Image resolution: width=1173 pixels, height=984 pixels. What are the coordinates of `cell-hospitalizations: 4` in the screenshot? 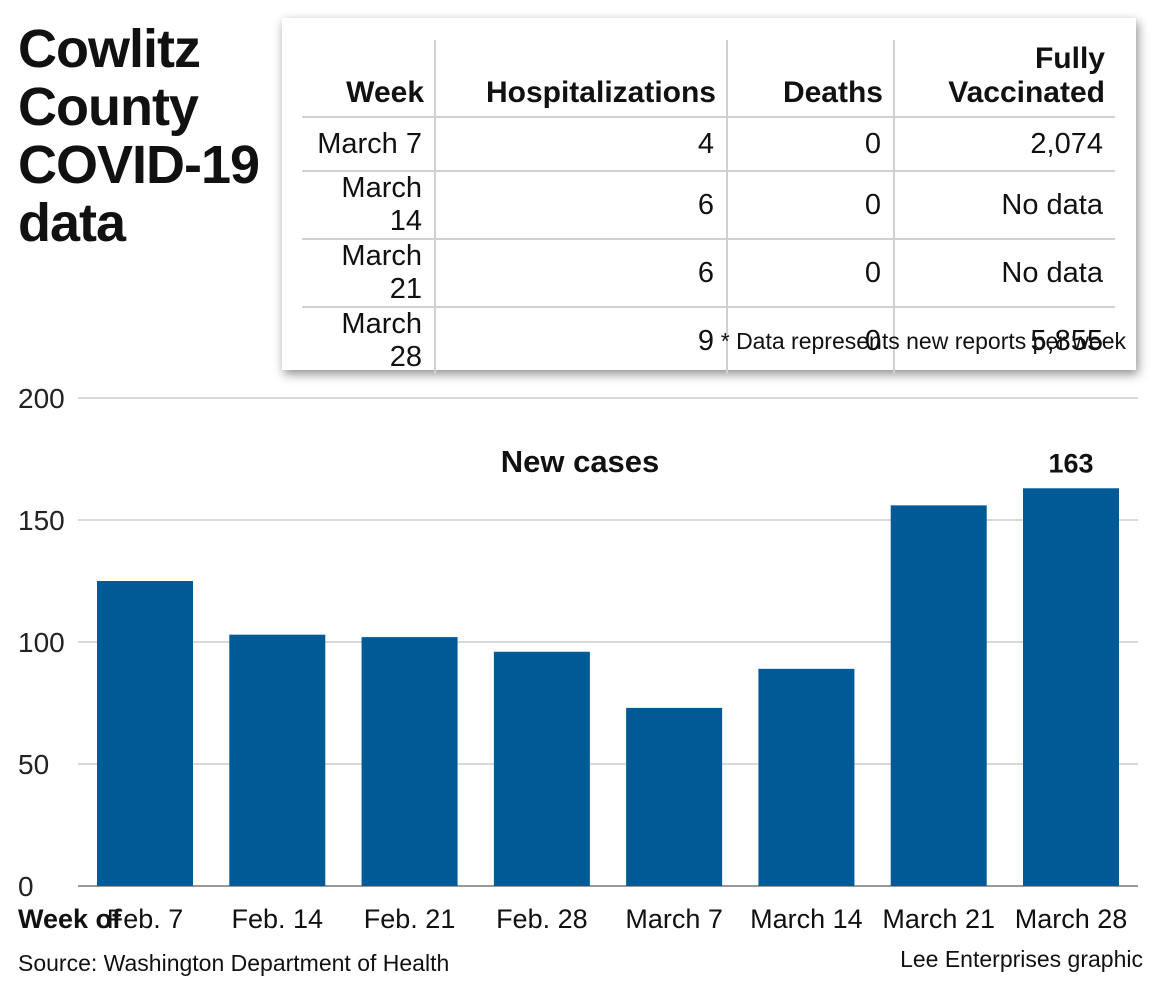 It's located at (580, 144).